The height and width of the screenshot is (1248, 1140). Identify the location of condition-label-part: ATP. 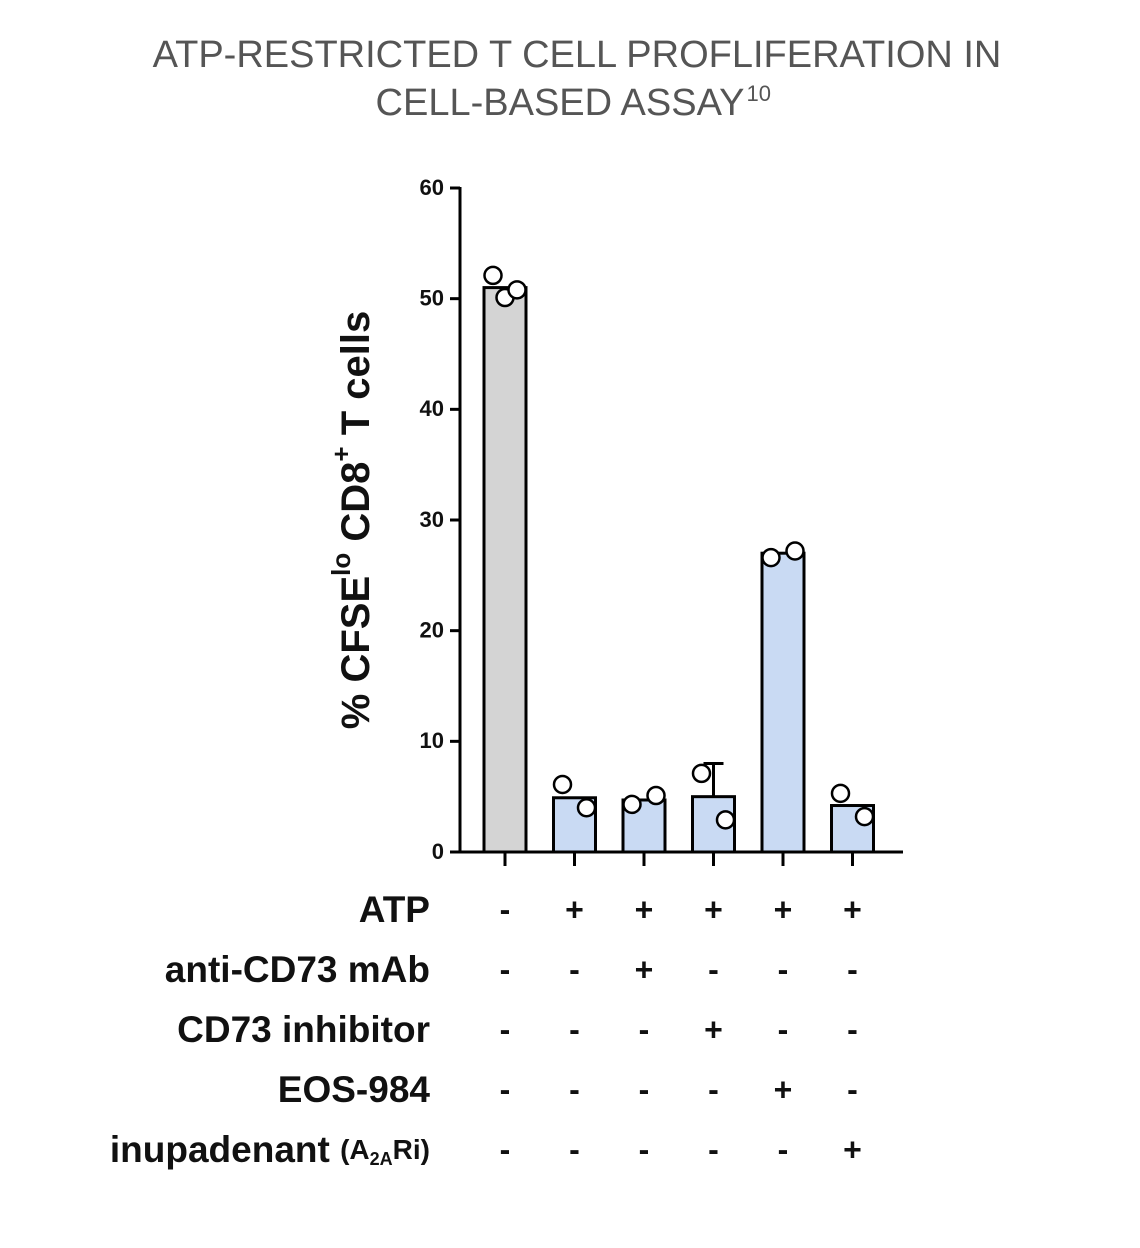
(394, 909).